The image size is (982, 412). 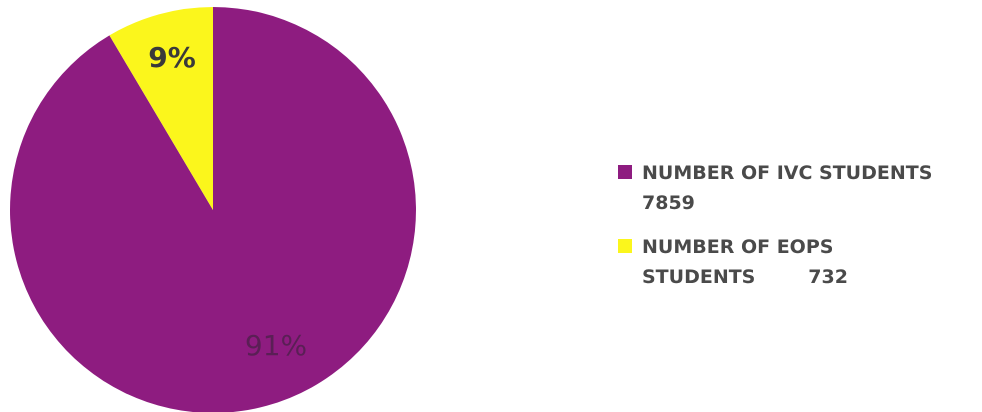 I want to click on legend-label-eops: NUMBER OF EOPS STUDENTS 732, so click(x=812, y=262).